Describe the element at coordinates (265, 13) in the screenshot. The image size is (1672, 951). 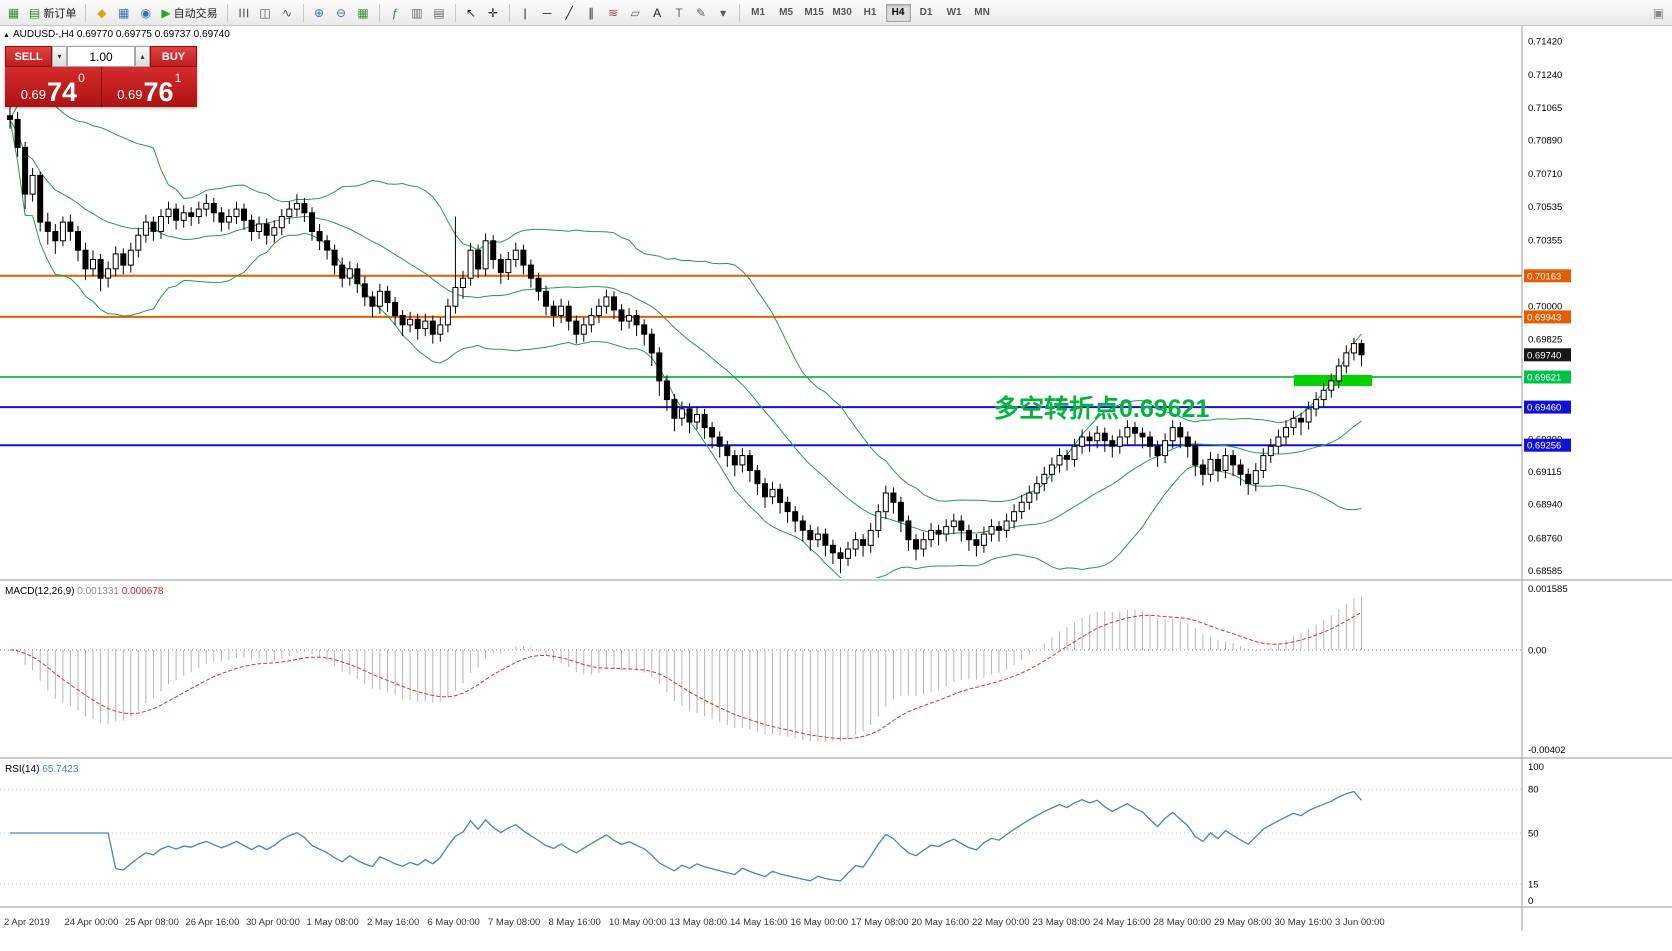
I see `candlestick-chart-icon: ◫` at that location.